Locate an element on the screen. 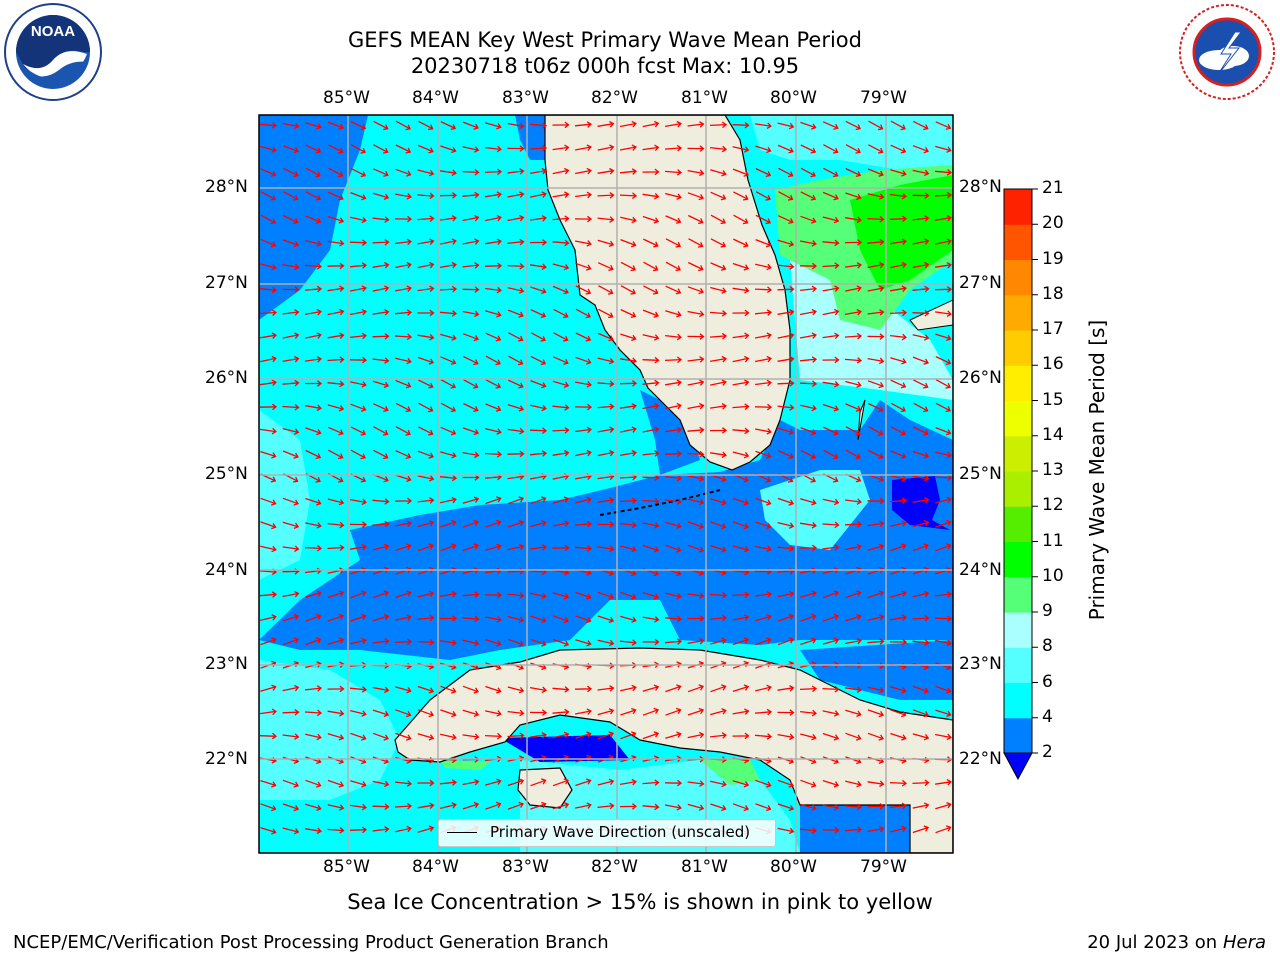  lon-label-bottom: 85°W is located at coordinates (346, 867).